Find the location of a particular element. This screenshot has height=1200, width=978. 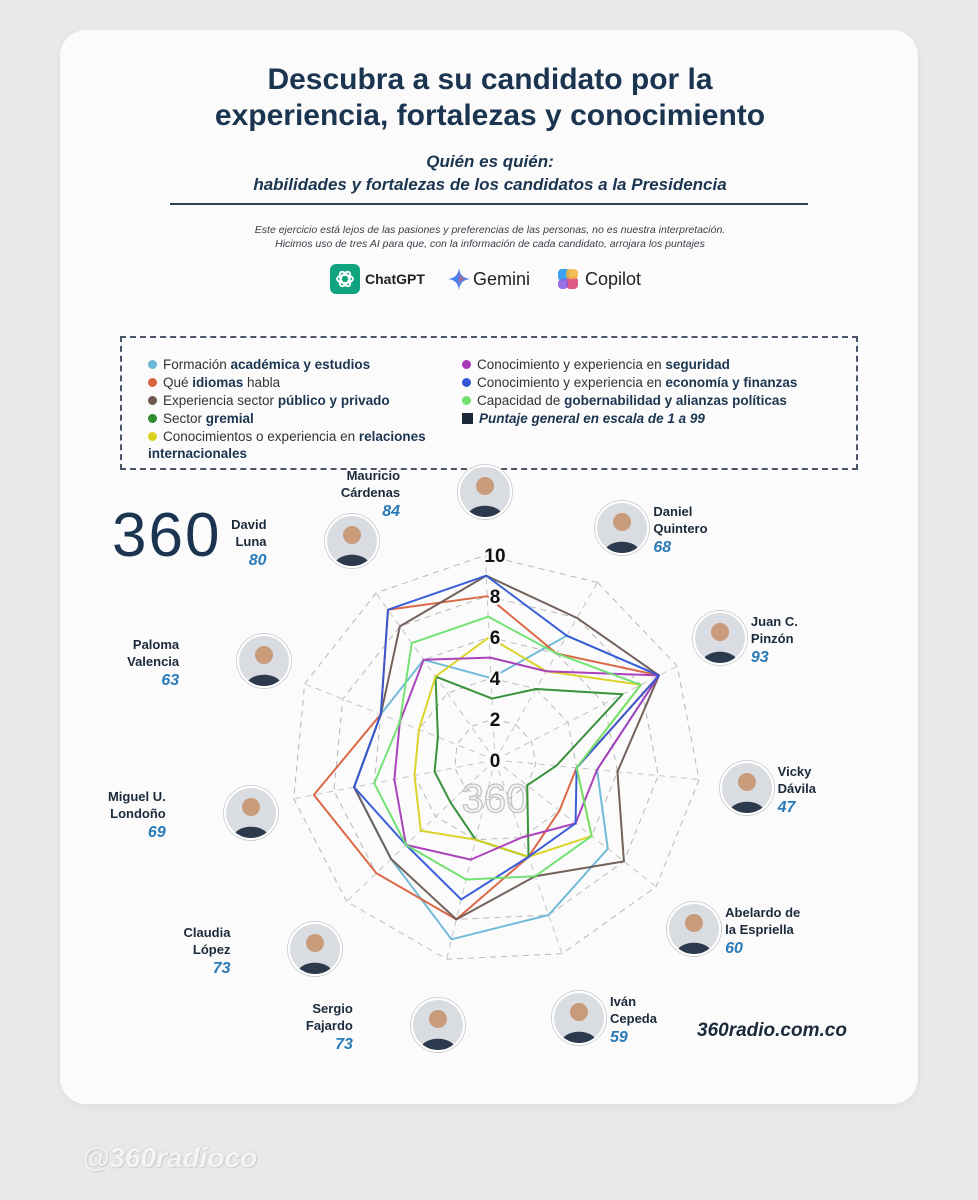

candidate-score: 80 is located at coordinates (257, 561).